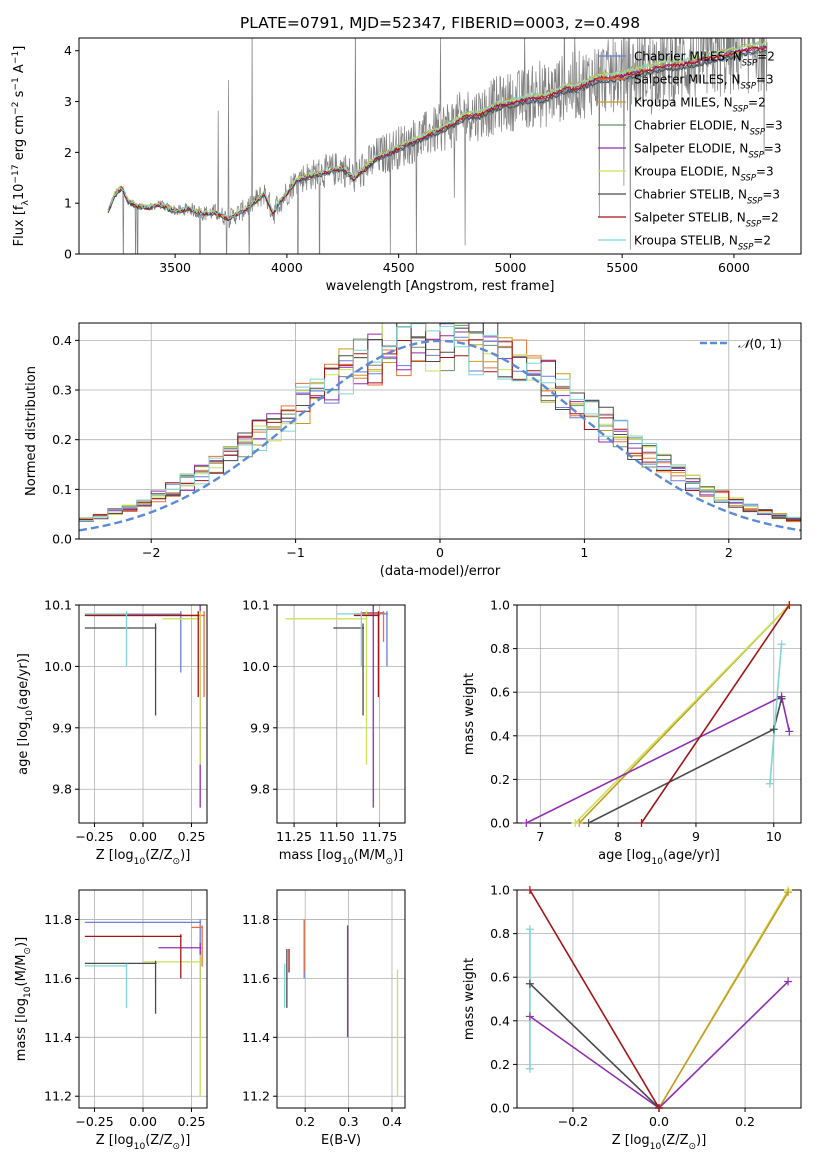  What do you see at coordinates (745, 344) in the screenshot?
I see `legend-symbol: 𝒩` at bounding box center [745, 344].